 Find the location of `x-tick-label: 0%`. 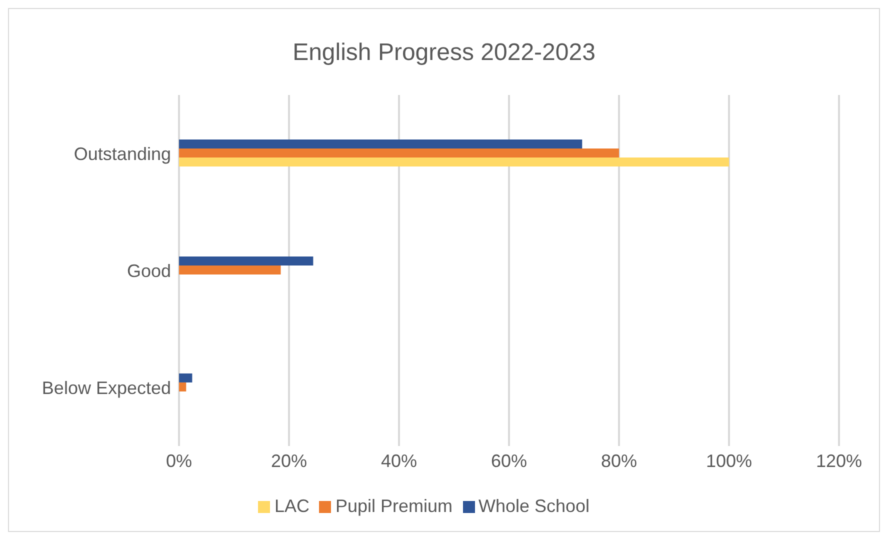

x-tick-label: 0% is located at coordinates (179, 460).